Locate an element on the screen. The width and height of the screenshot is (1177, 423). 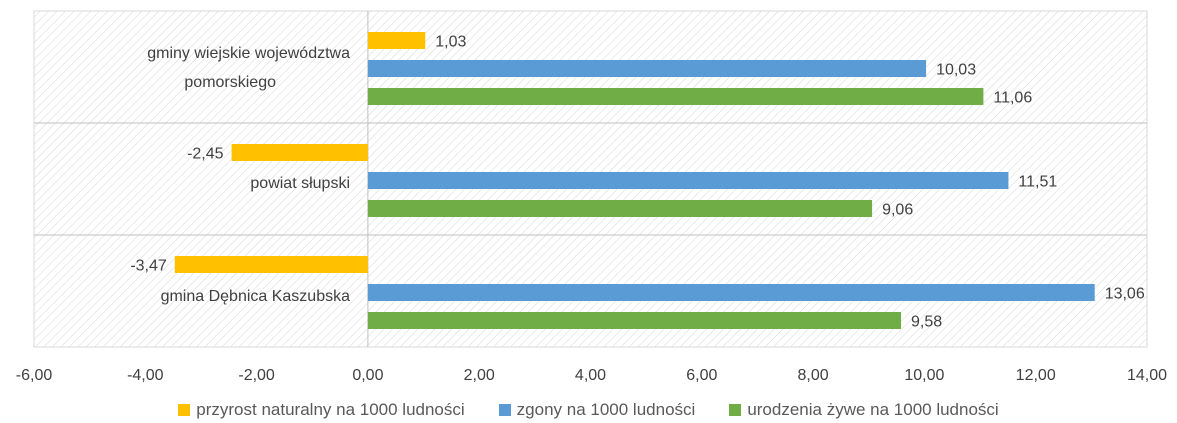
x-tick-label: 14,00 is located at coordinates (1147, 375).